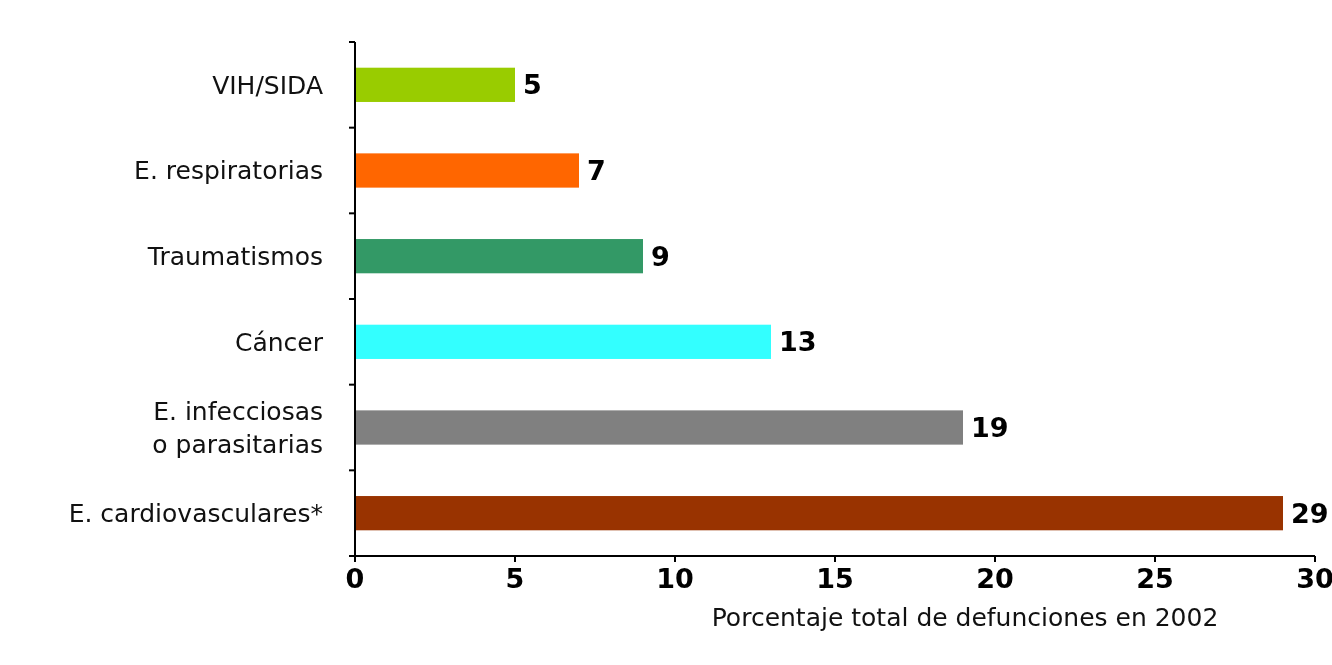  I want to click on x-tick-label: 15, so click(835, 578).